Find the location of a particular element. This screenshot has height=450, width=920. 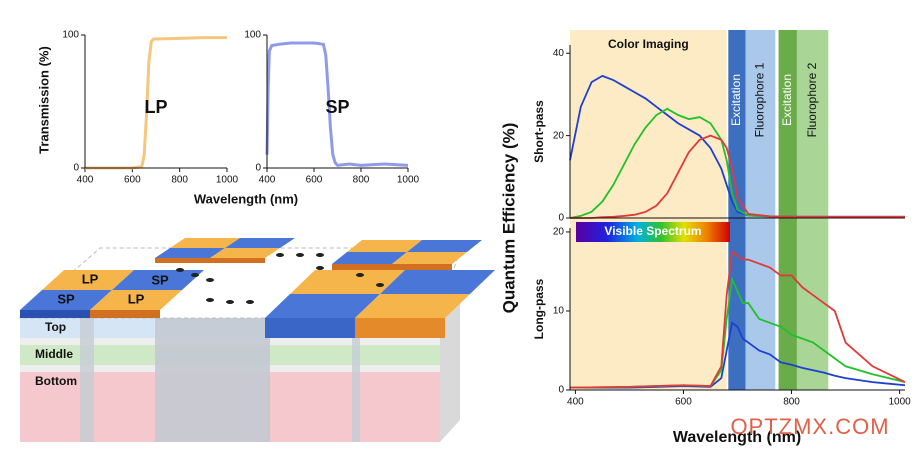

band-label: Color Imaging is located at coordinates (648, 44).